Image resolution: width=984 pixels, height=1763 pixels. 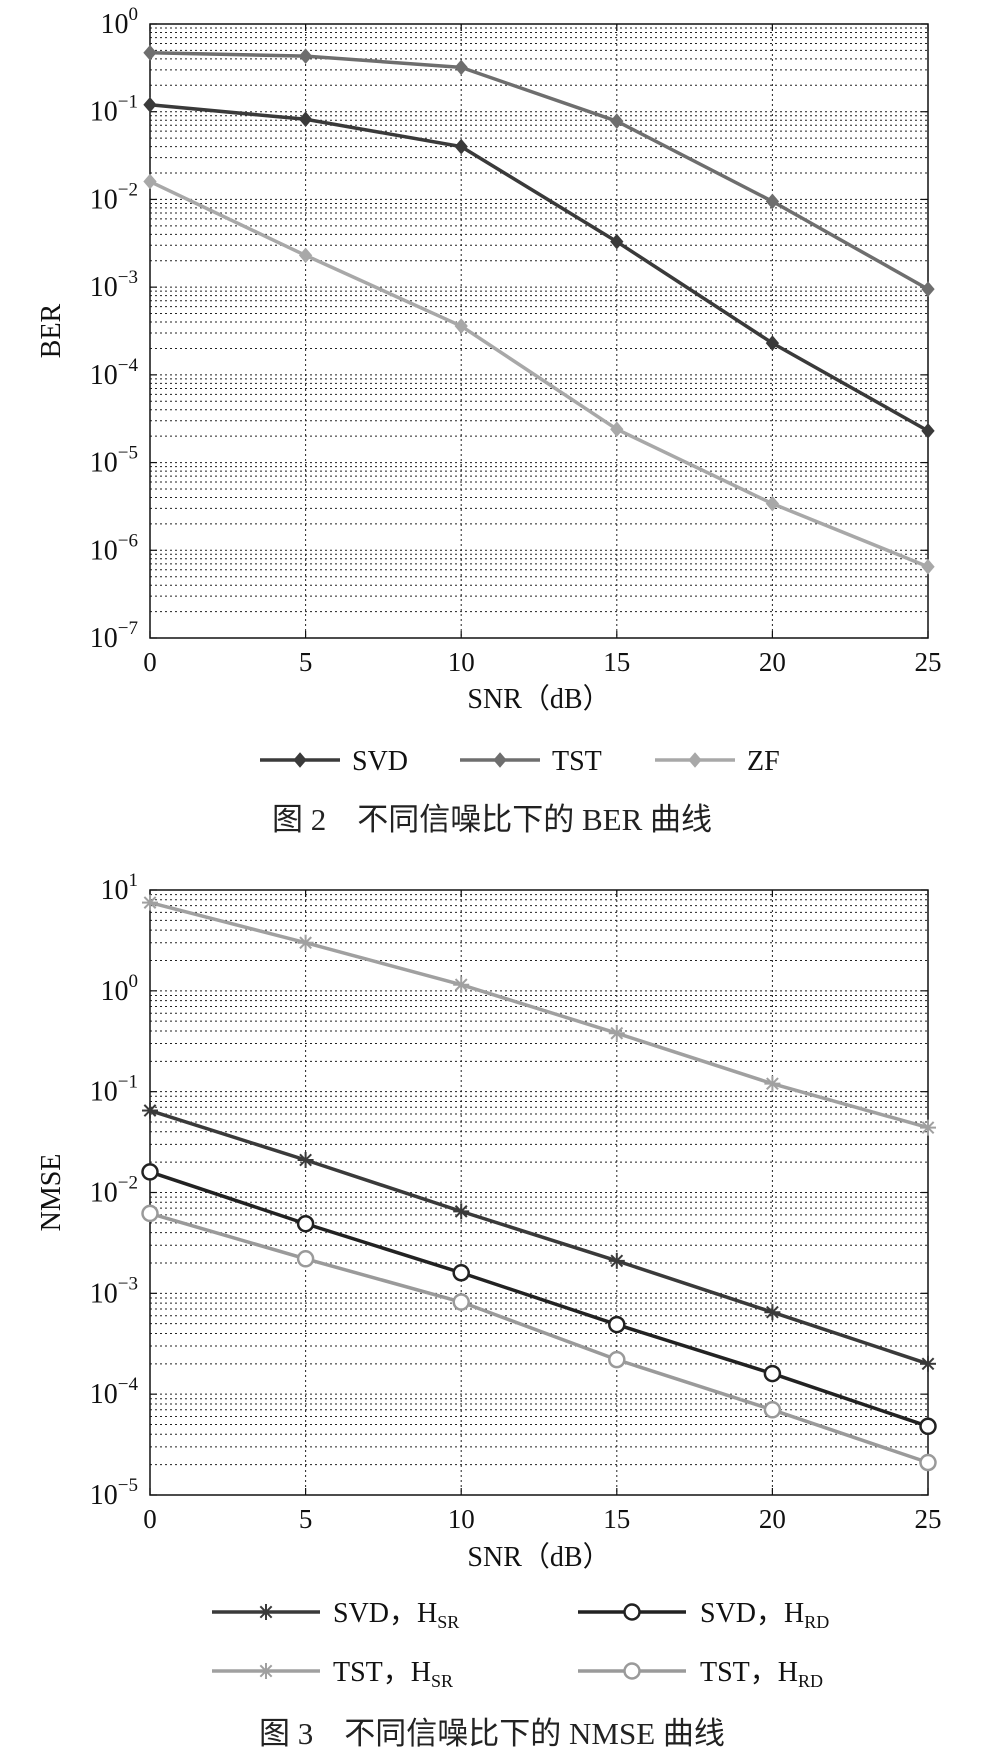 I want to click on x-tick-label: 5, so click(x=306, y=1519).